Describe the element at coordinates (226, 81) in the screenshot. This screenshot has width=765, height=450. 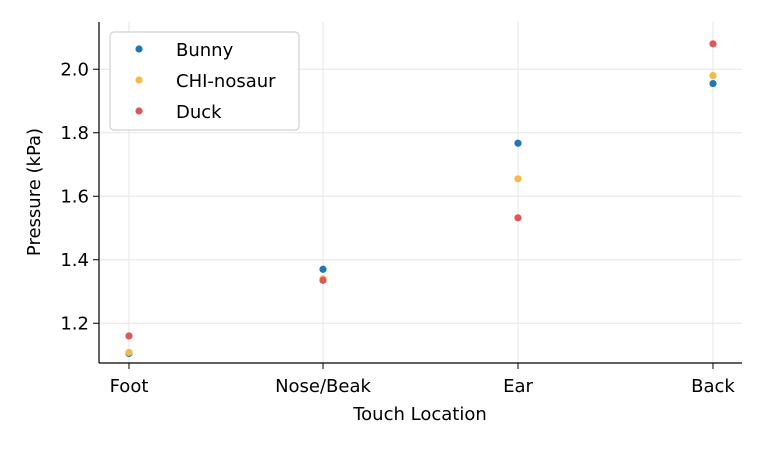
I see `legend-label: CHI-nosaur` at that location.